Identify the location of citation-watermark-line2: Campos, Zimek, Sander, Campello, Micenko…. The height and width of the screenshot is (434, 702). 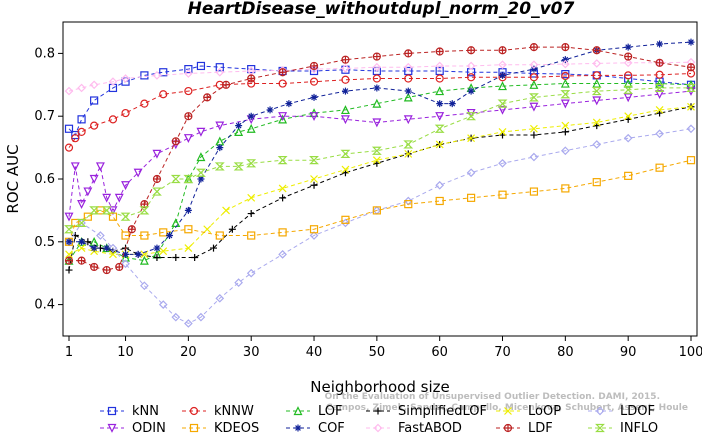
(507, 408).